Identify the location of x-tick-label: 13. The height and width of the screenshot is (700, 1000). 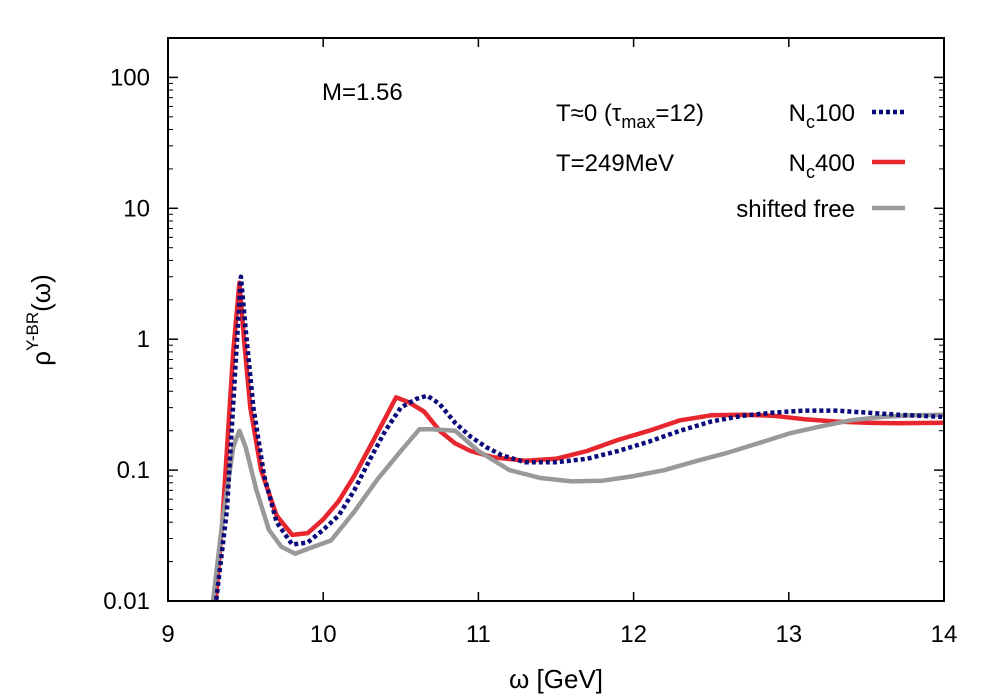
(788, 634).